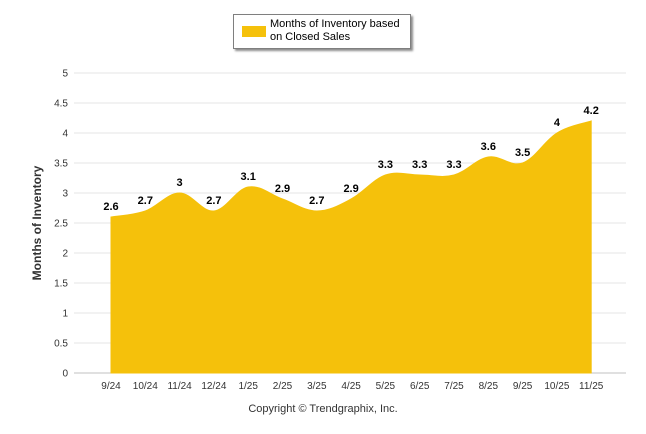  What do you see at coordinates (523, 386) in the screenshot?
I see `x-tick-label: 9/25` at bounding box center [523, 386].